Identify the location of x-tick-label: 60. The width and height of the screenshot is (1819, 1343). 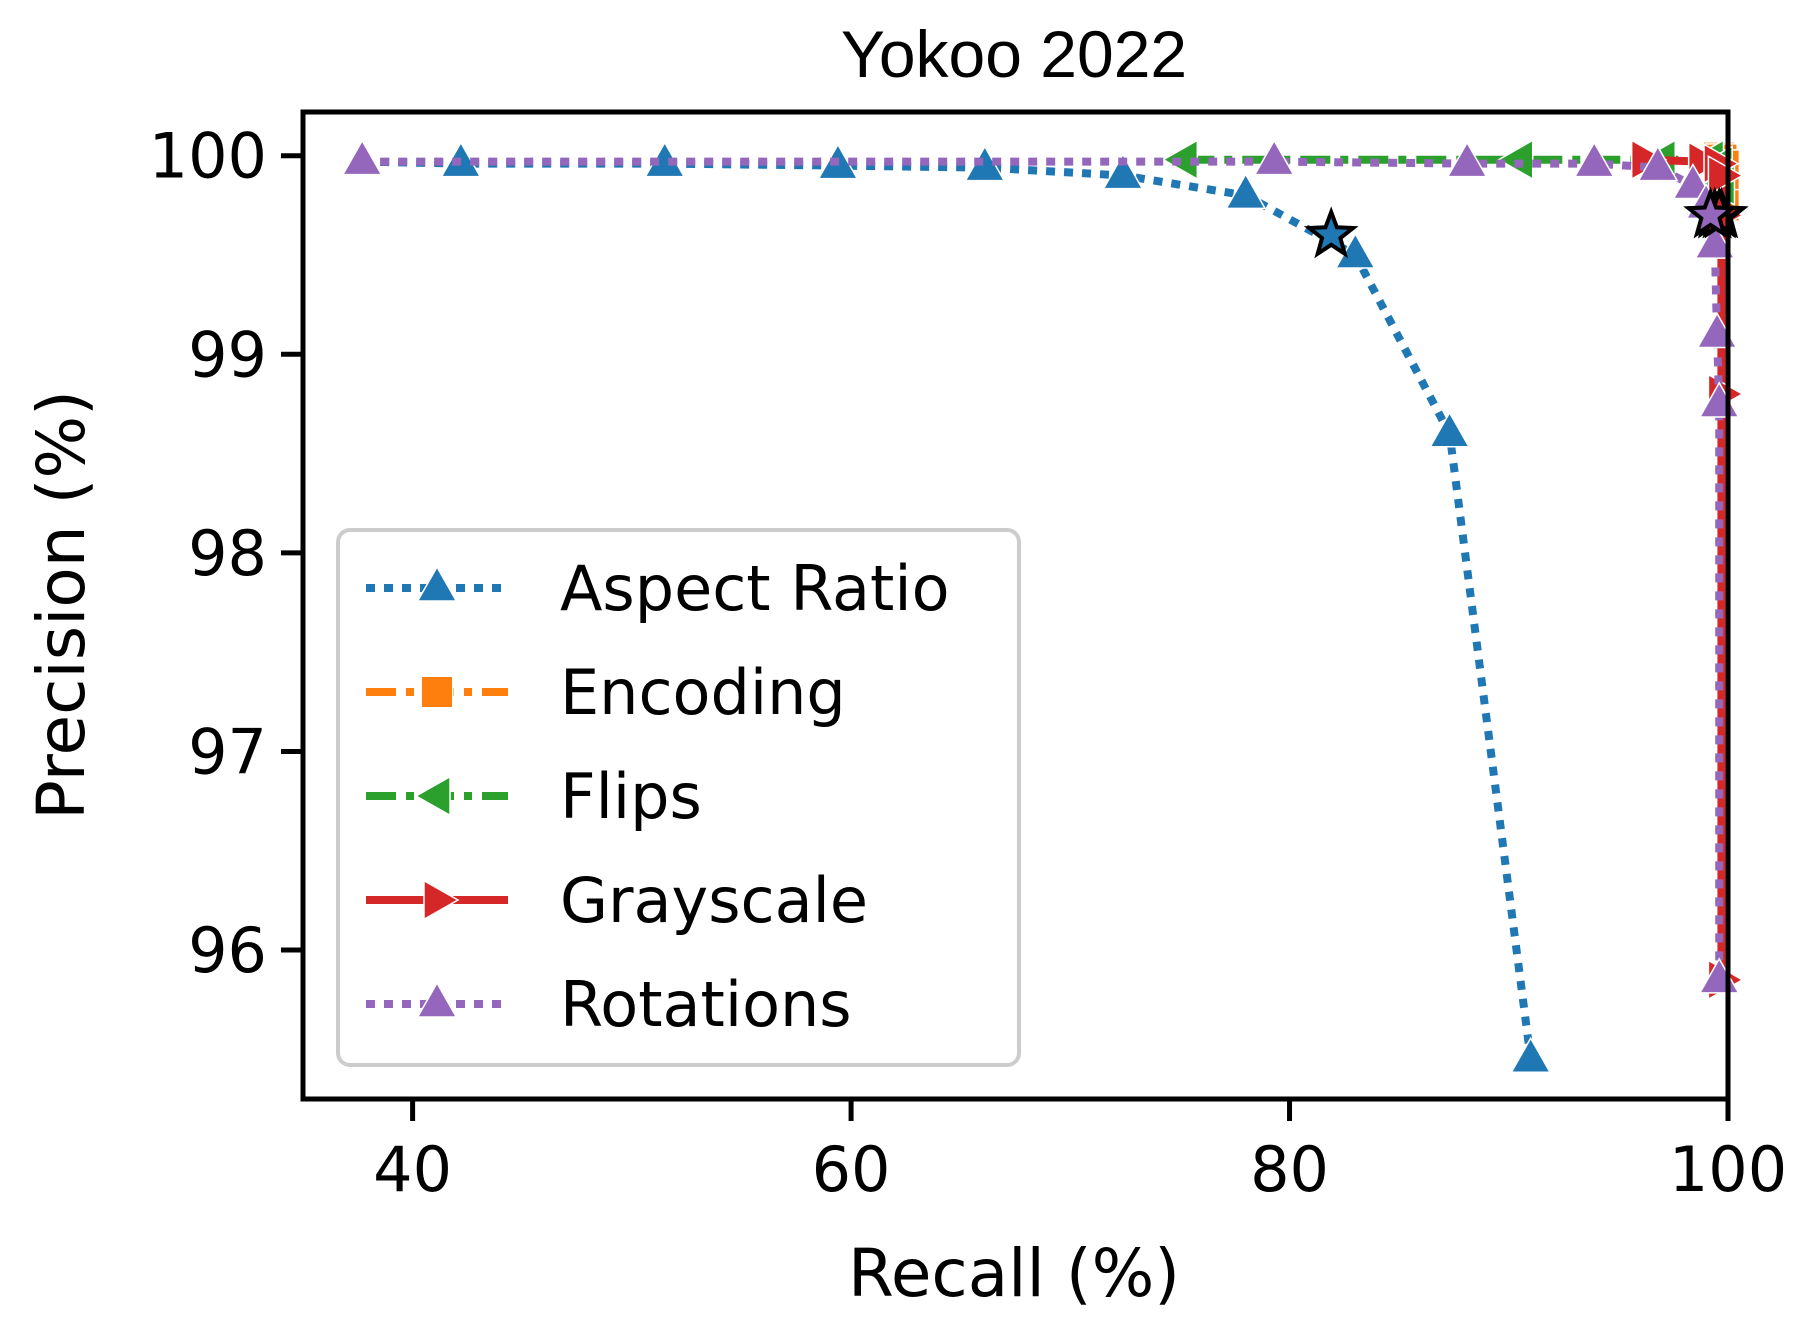
(851, 1169).